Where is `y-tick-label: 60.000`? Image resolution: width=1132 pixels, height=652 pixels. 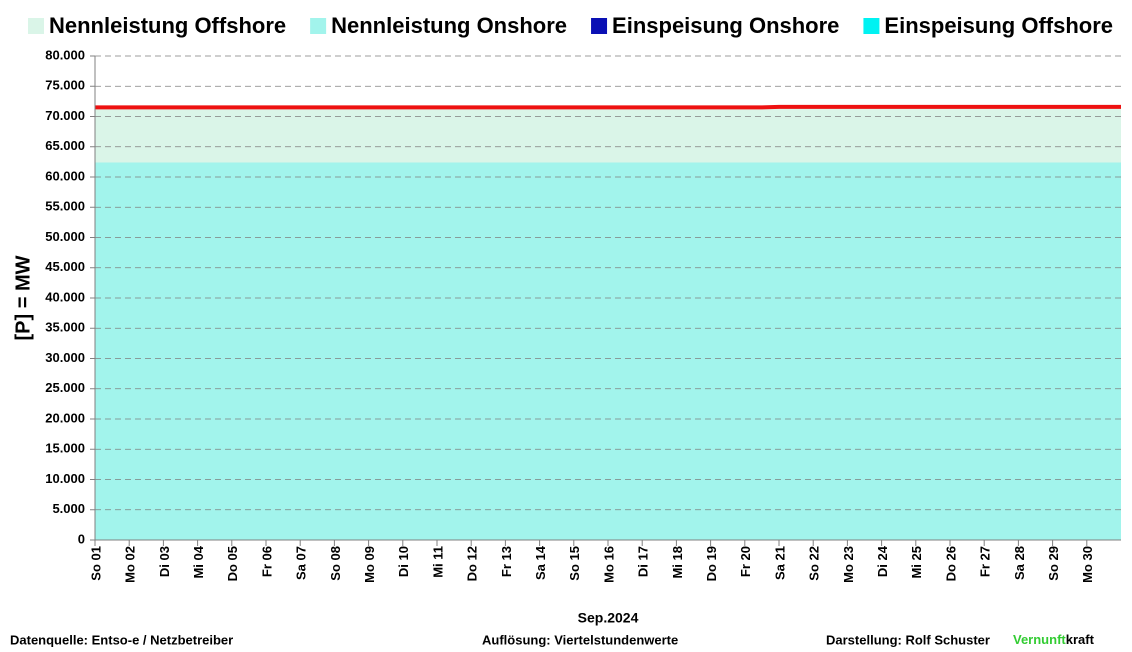
y-tick-label: 60.000 is located at coordinates (65, 175).